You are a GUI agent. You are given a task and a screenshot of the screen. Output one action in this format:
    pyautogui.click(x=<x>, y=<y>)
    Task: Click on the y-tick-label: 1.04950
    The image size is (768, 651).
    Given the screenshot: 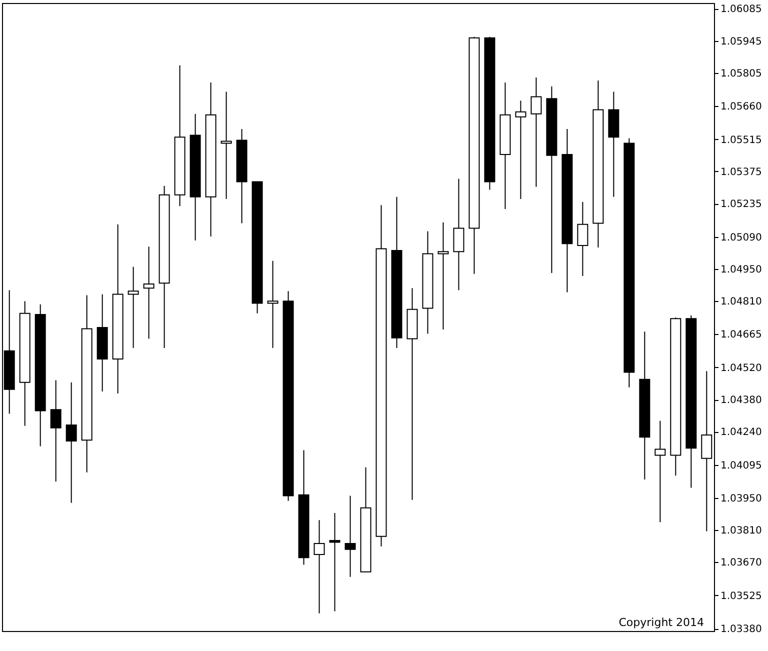 What is the action you would take?
    pyautogui.click(x=741, y=270)
    